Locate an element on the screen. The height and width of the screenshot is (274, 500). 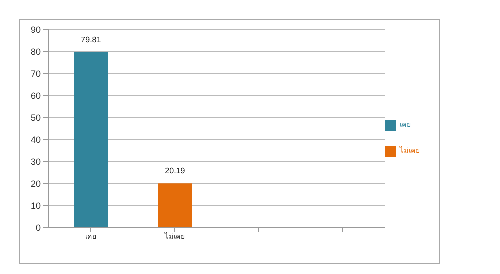
y-tick-label: 0 is located at coordinates (38, 228).